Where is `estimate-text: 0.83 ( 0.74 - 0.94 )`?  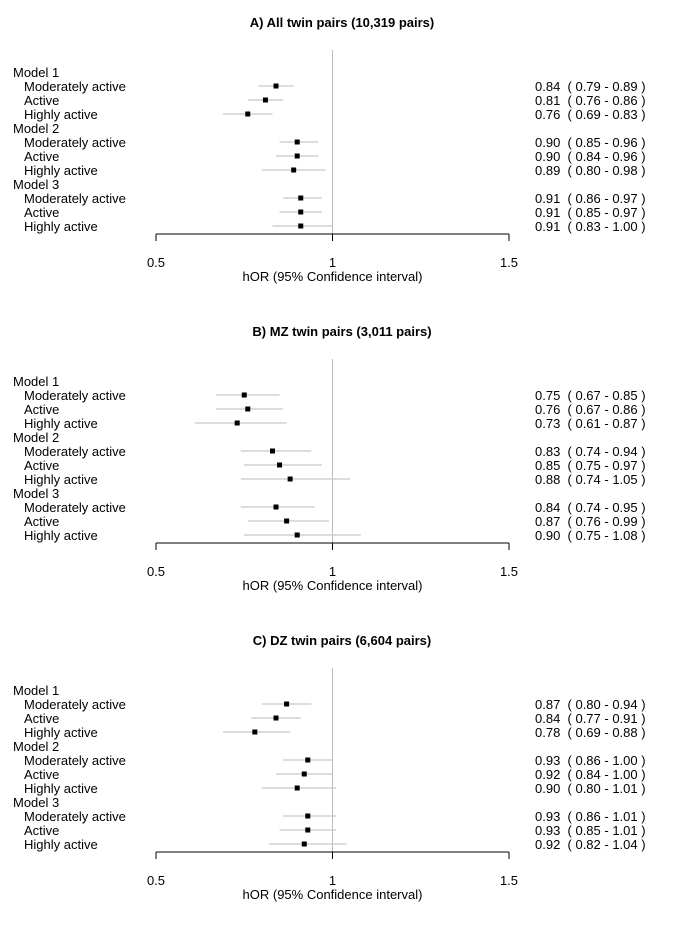
estimate-text: 0.83 ( 0.74 - 0.94 ) is located at coordinates (590, 451).